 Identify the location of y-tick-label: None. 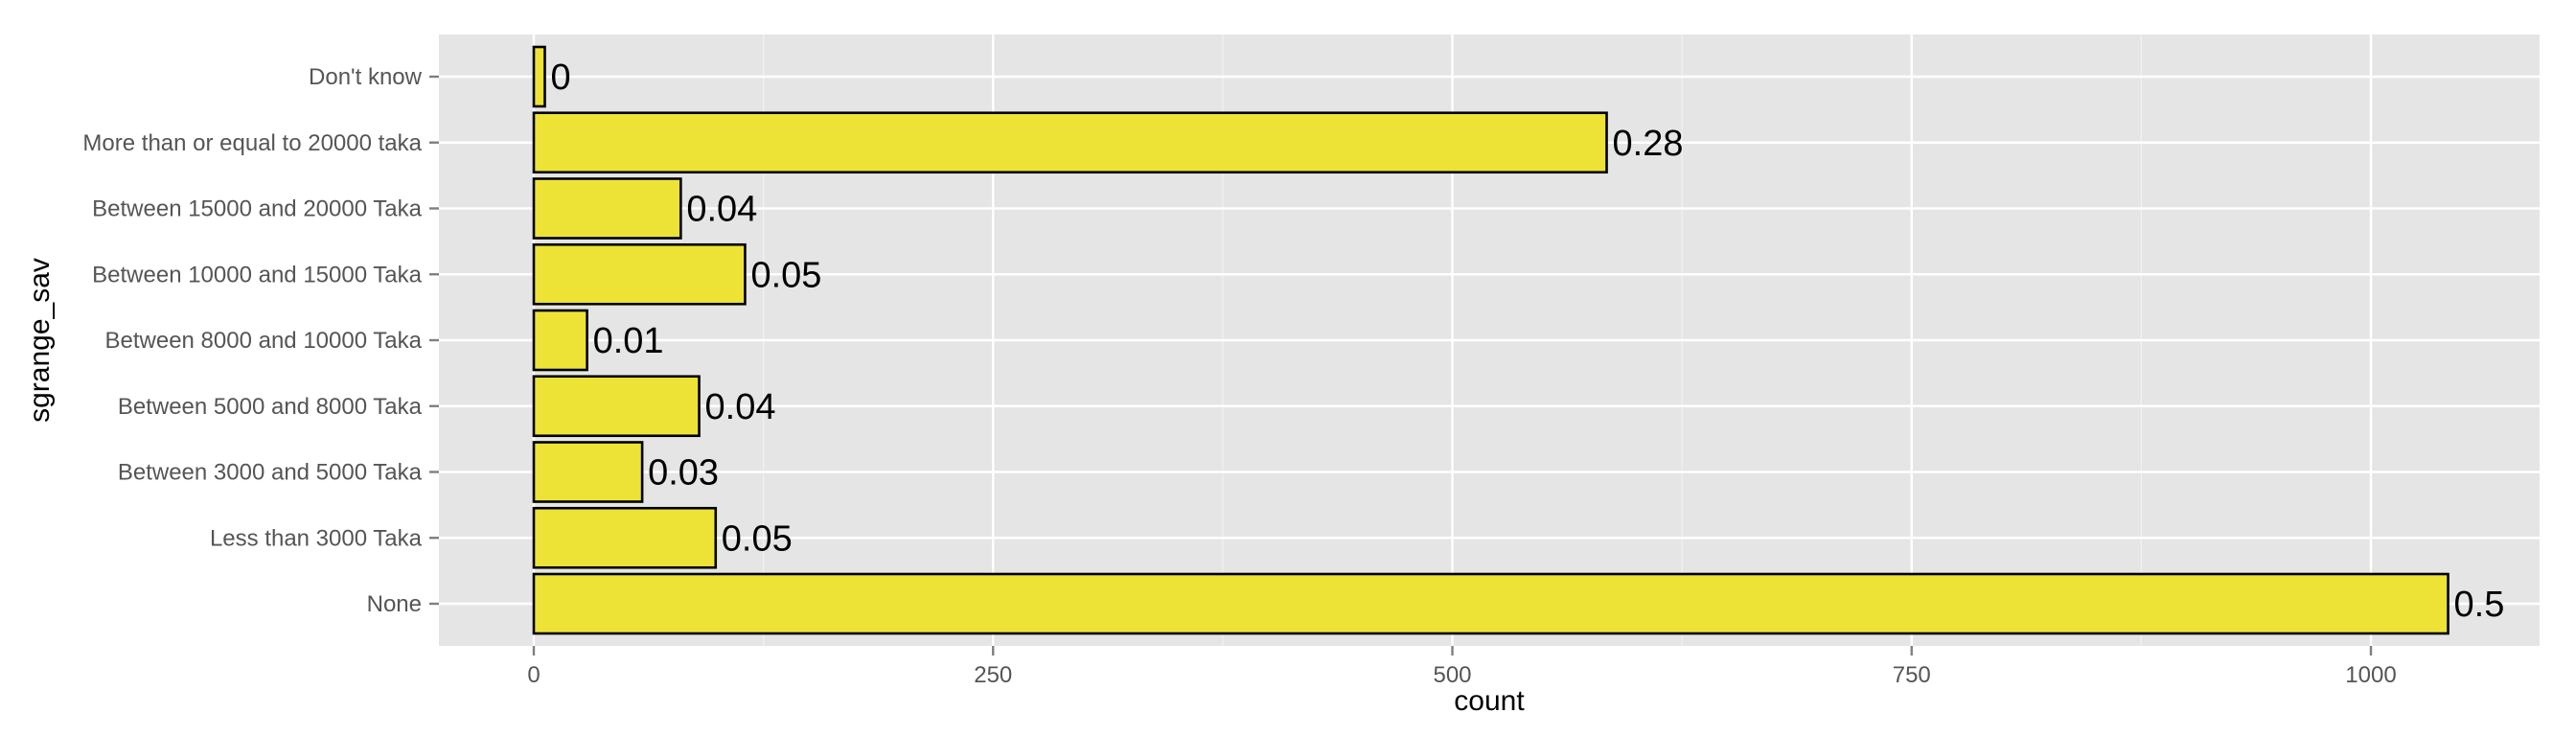
(394, 604).